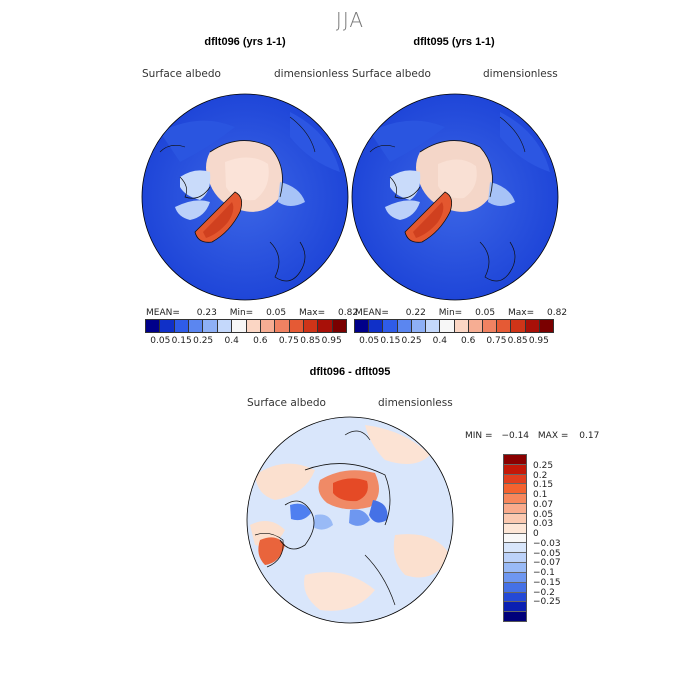 The width and height of the screenshot is (700, 700). I want to click on colorbar-tick-label: 0, so click(536, 534).